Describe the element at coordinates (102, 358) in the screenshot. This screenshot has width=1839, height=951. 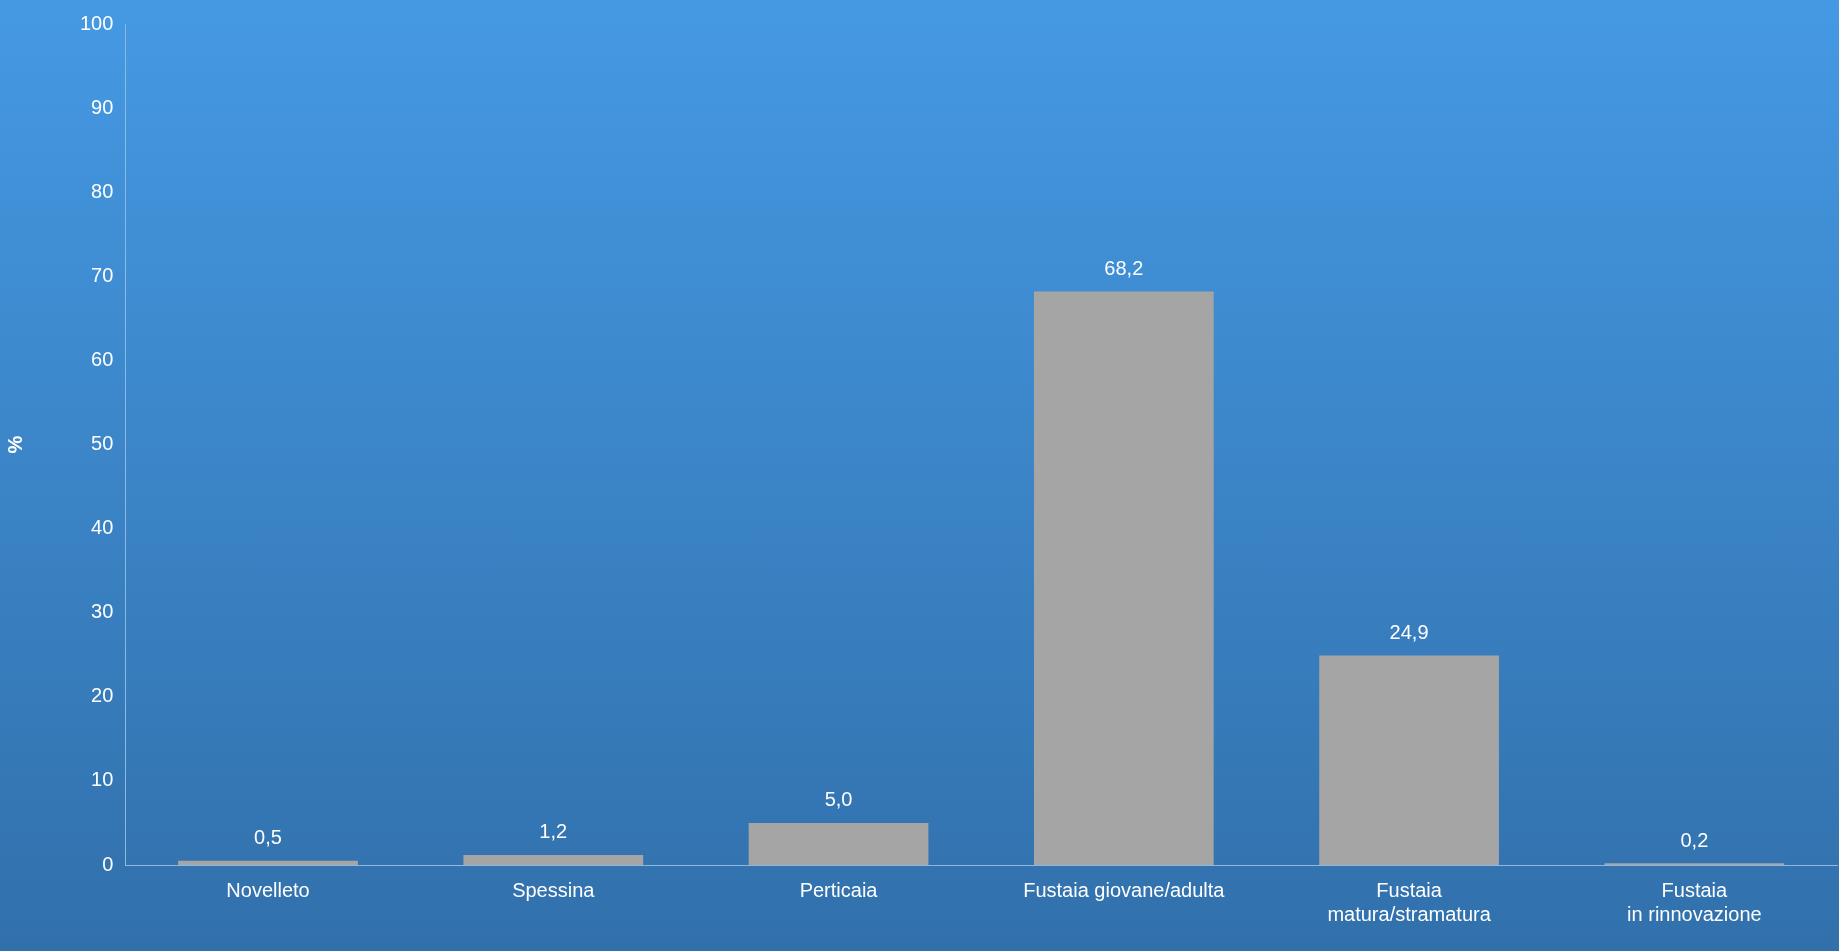
I see `y-tick-label: 60` at that location.